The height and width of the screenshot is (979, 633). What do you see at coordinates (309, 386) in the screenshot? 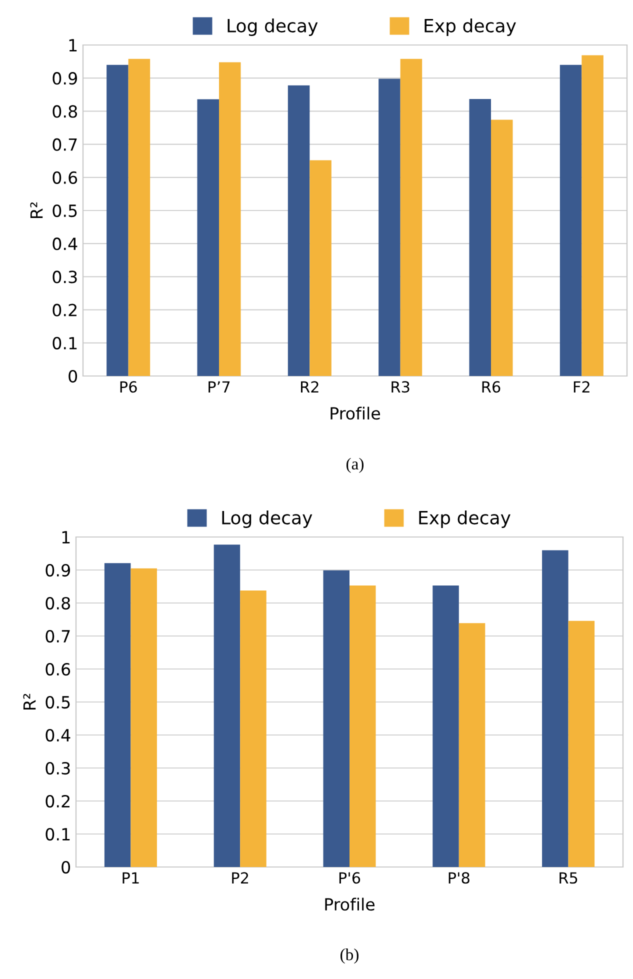
I see `x-tick-label: R2` at bounding box center [309, 386].